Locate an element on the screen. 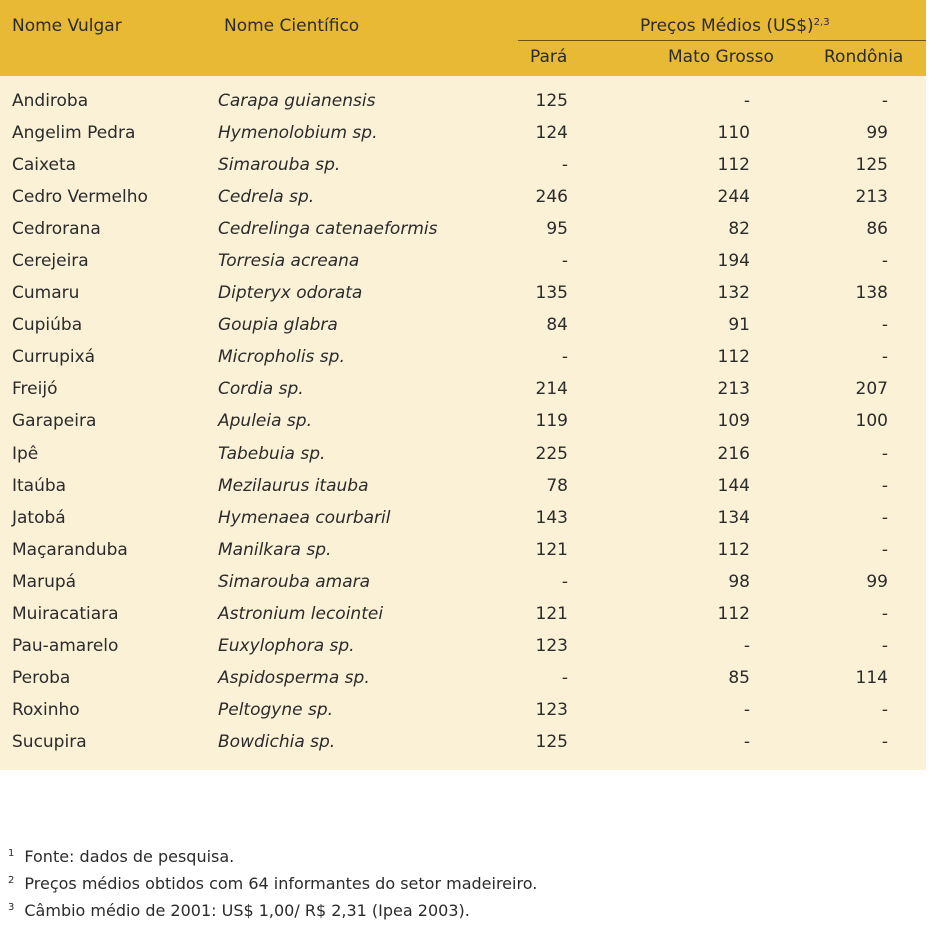  table-row: Cerejeira Torresia acreana - 194 - is located at coordinates (463, 265).